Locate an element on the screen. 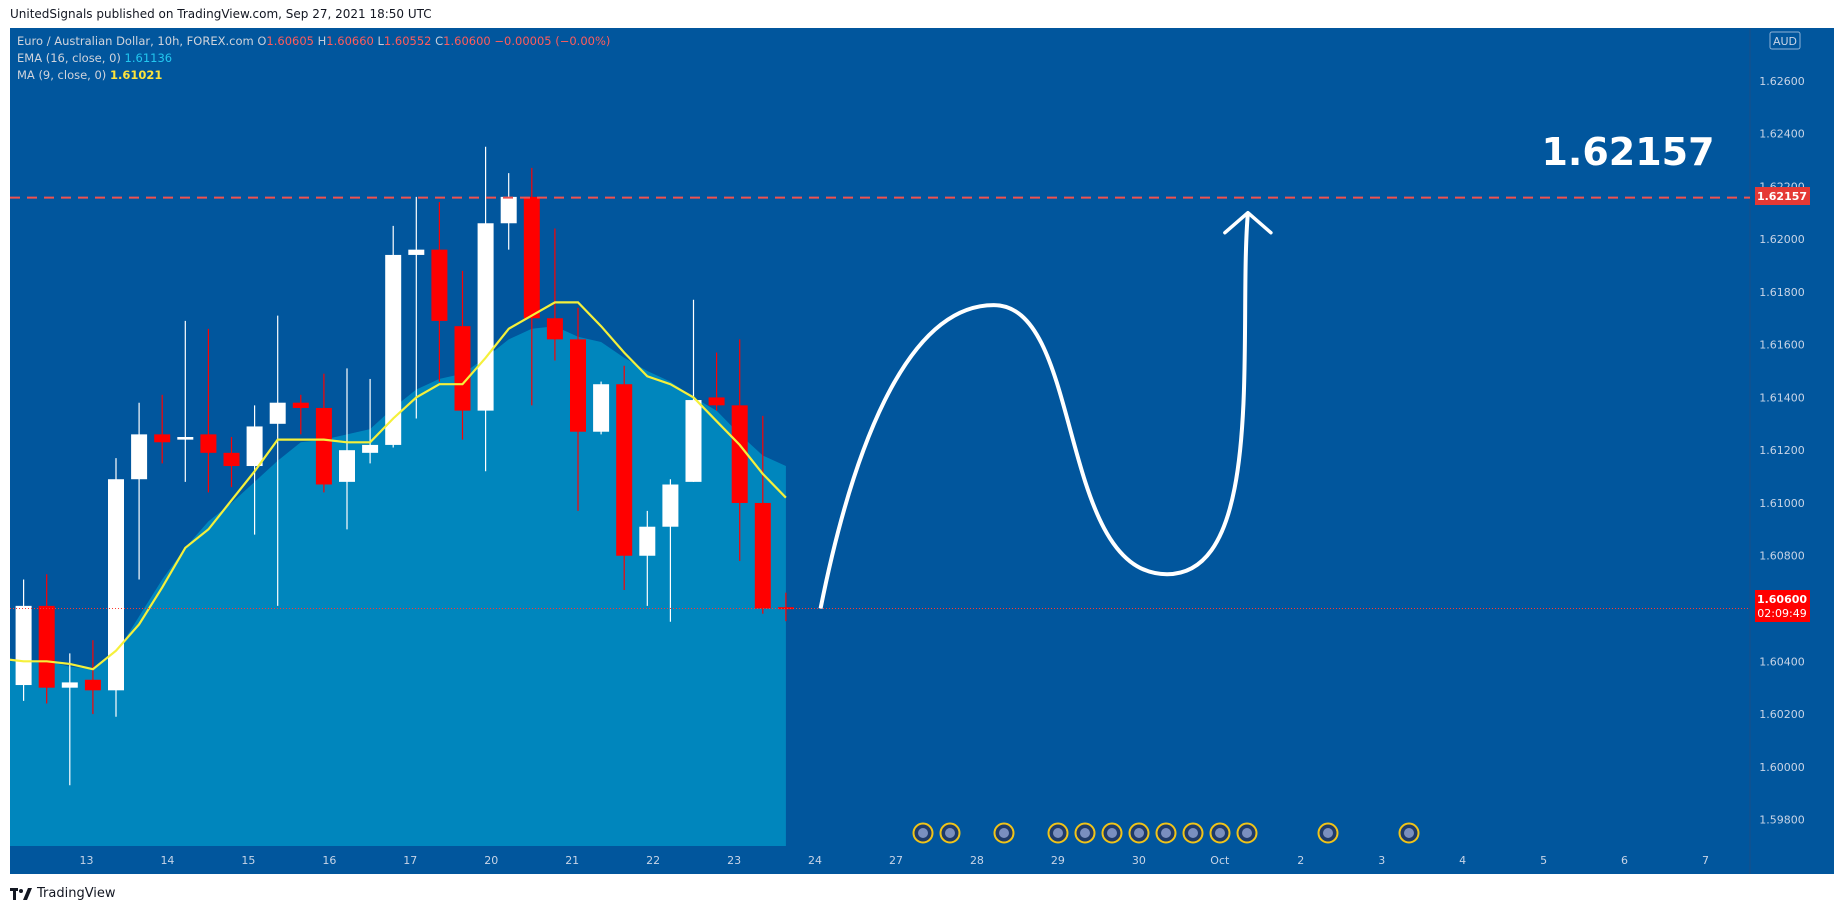  y-tick-label: 1.61000 is located at coordinates (1782, 503).